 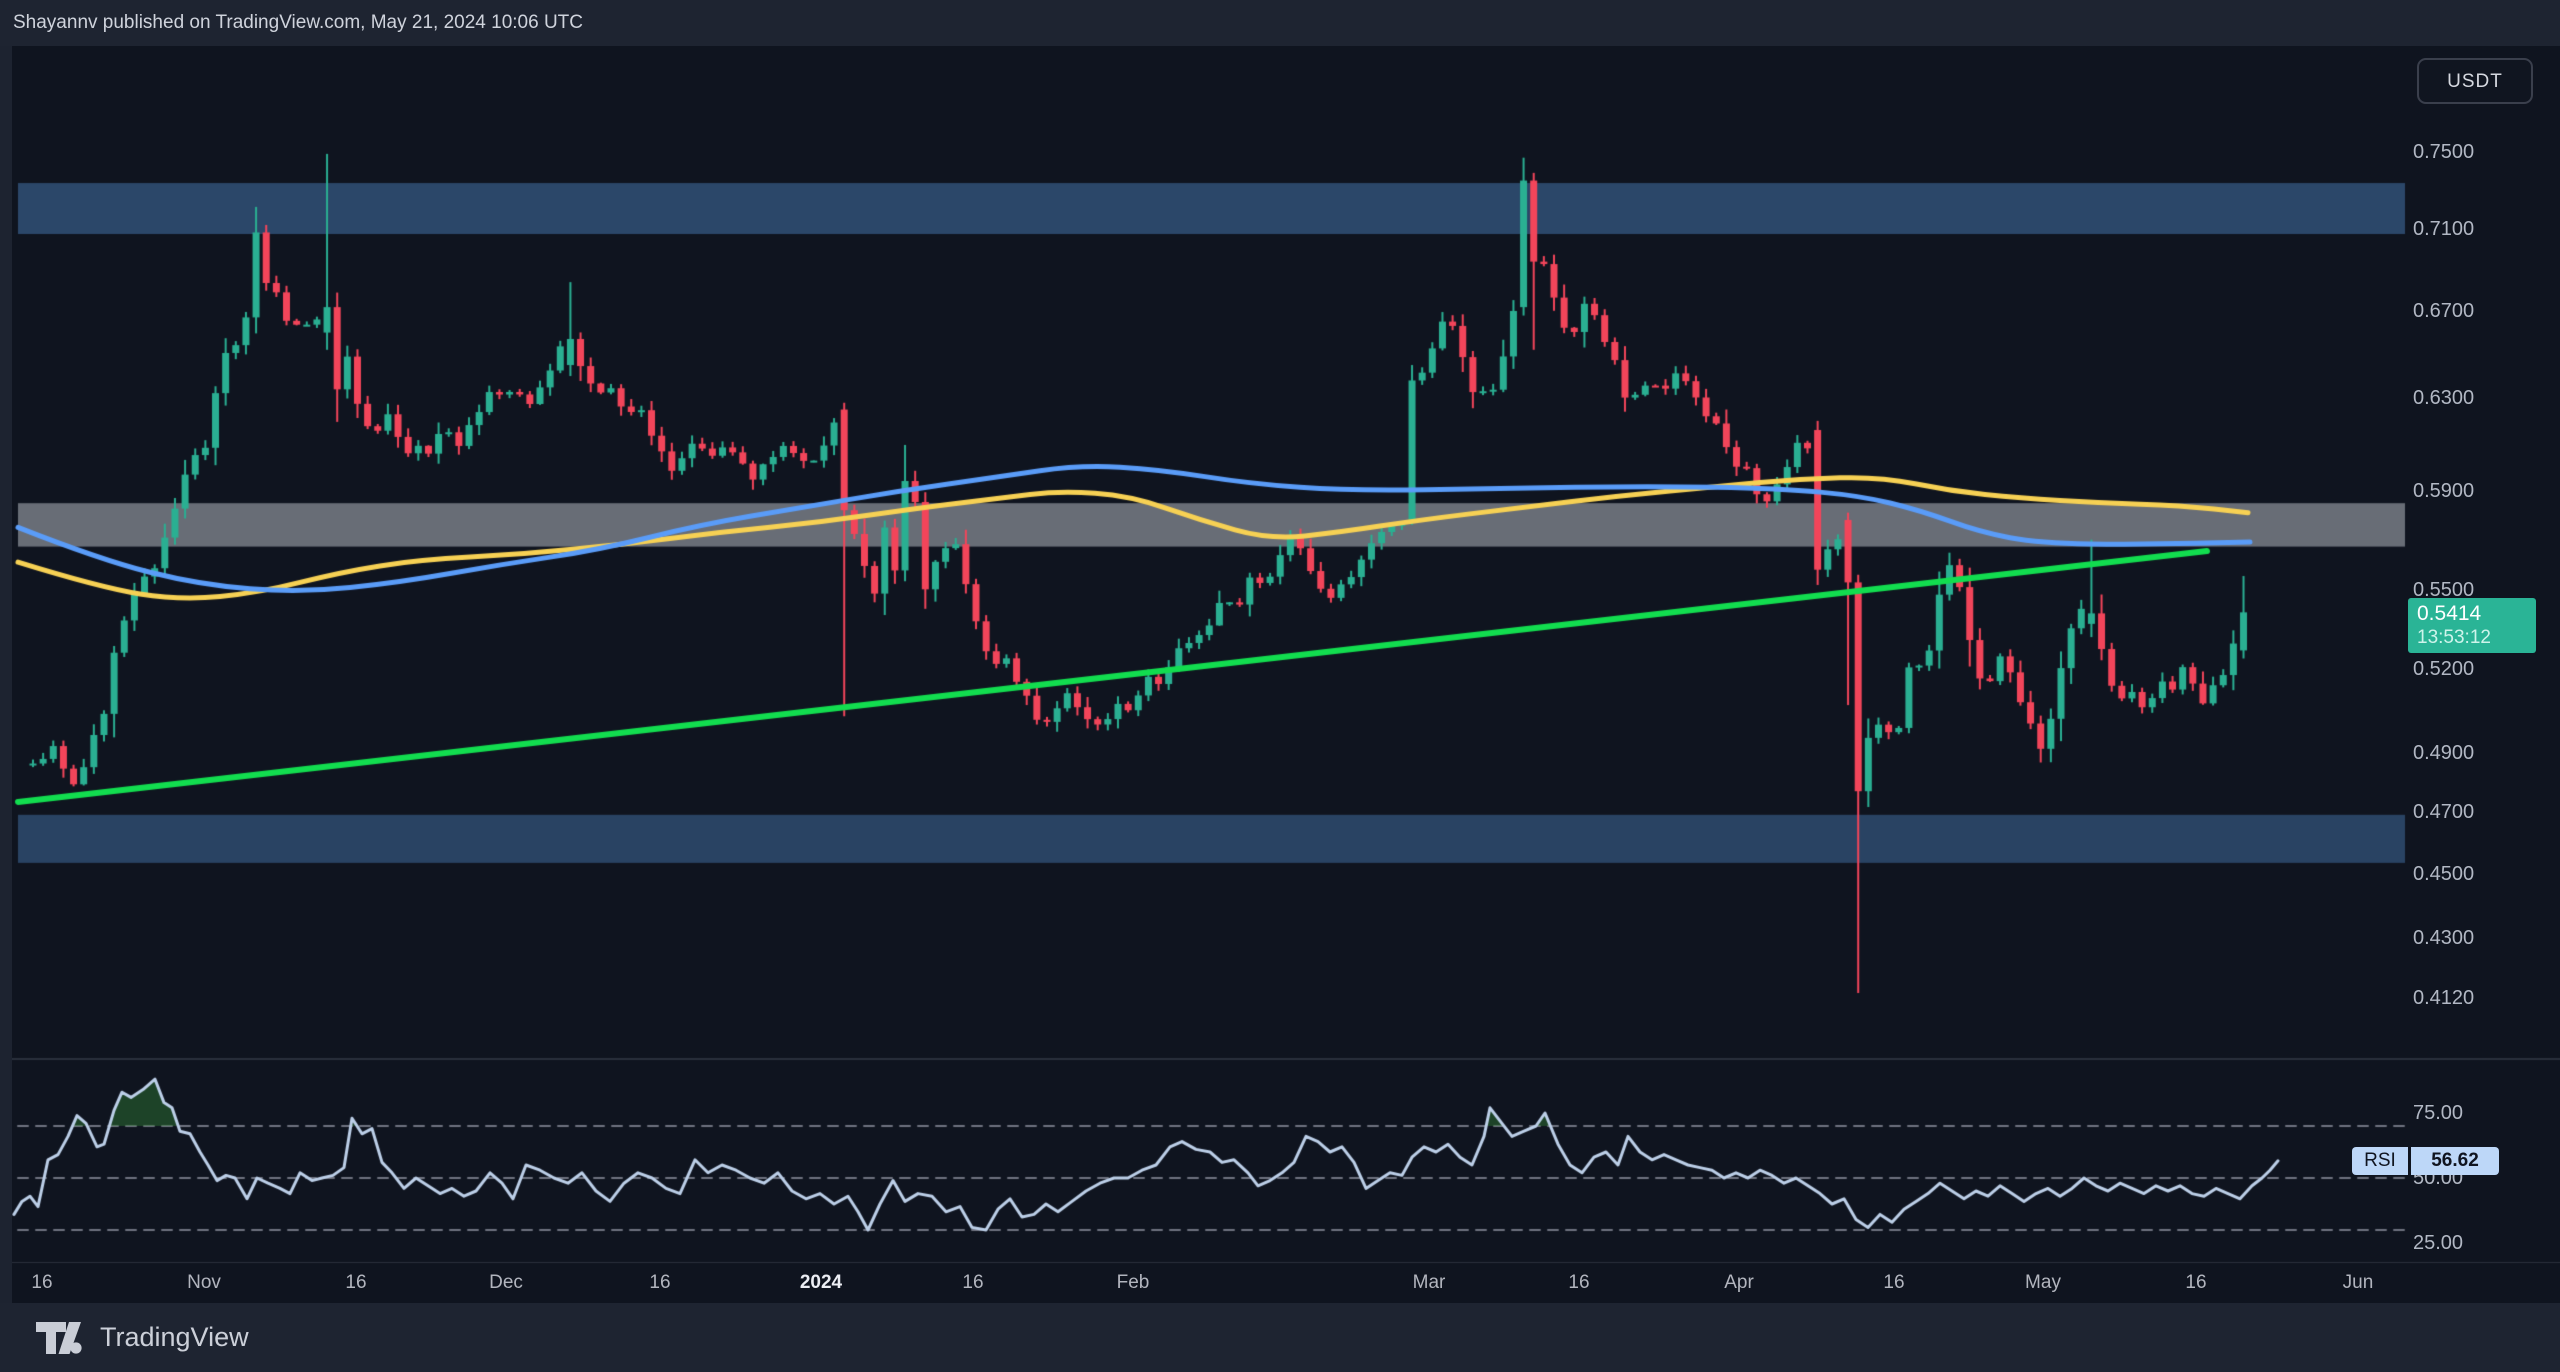 I want to click on footer-bar: TradingView, so click(x=1280, y=1337).